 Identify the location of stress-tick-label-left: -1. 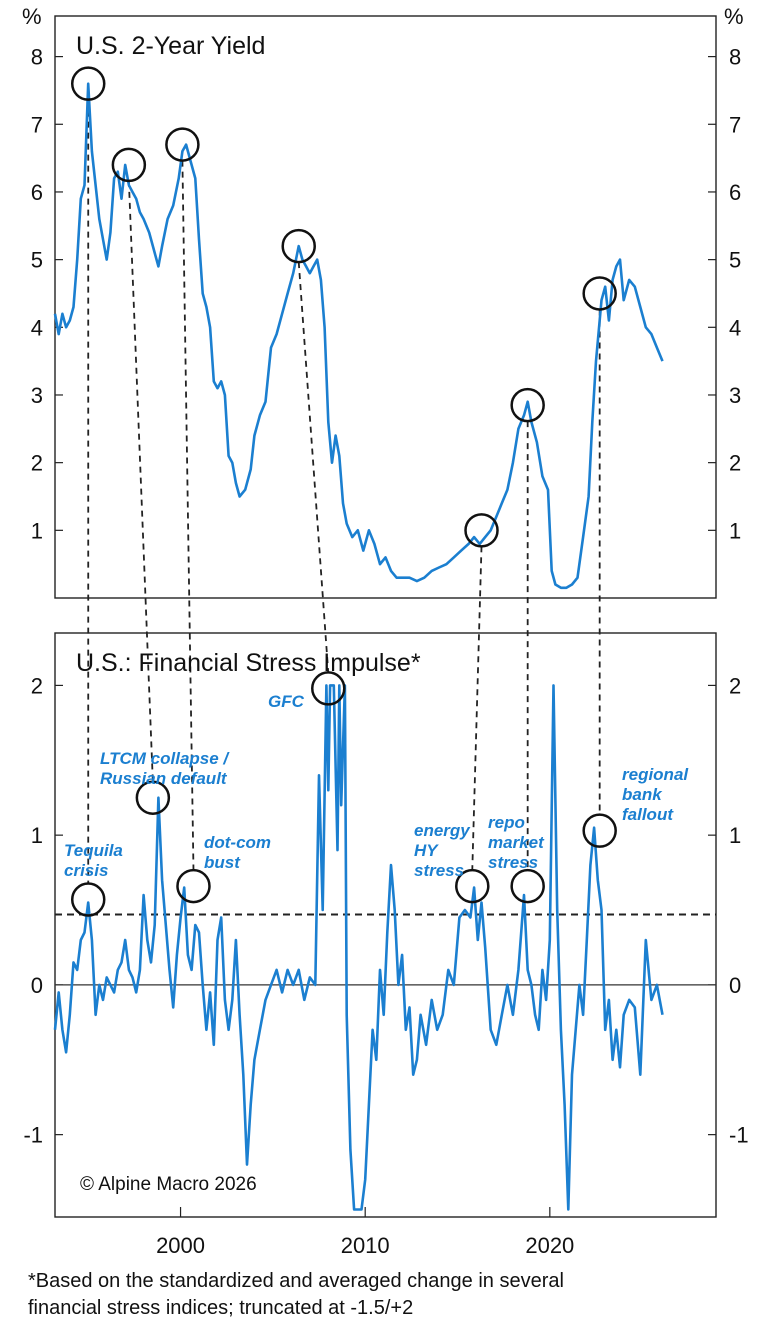
(33, 1135).